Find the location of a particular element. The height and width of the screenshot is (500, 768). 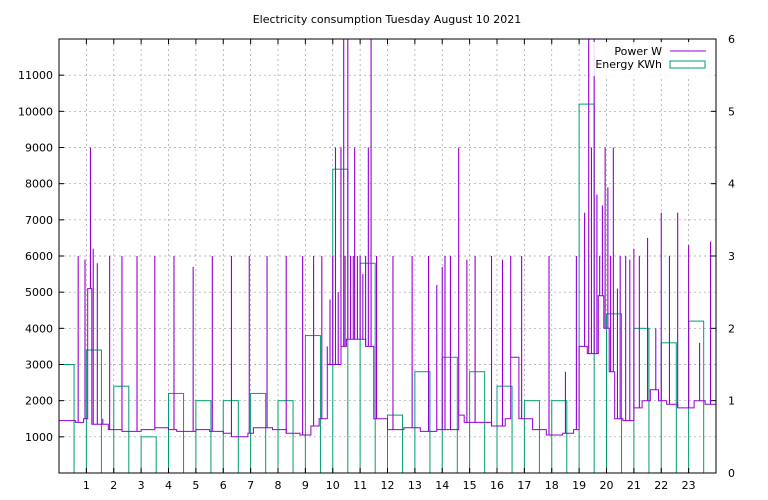

legend: Power W Energy KWh is located at coordinates (652, 59).